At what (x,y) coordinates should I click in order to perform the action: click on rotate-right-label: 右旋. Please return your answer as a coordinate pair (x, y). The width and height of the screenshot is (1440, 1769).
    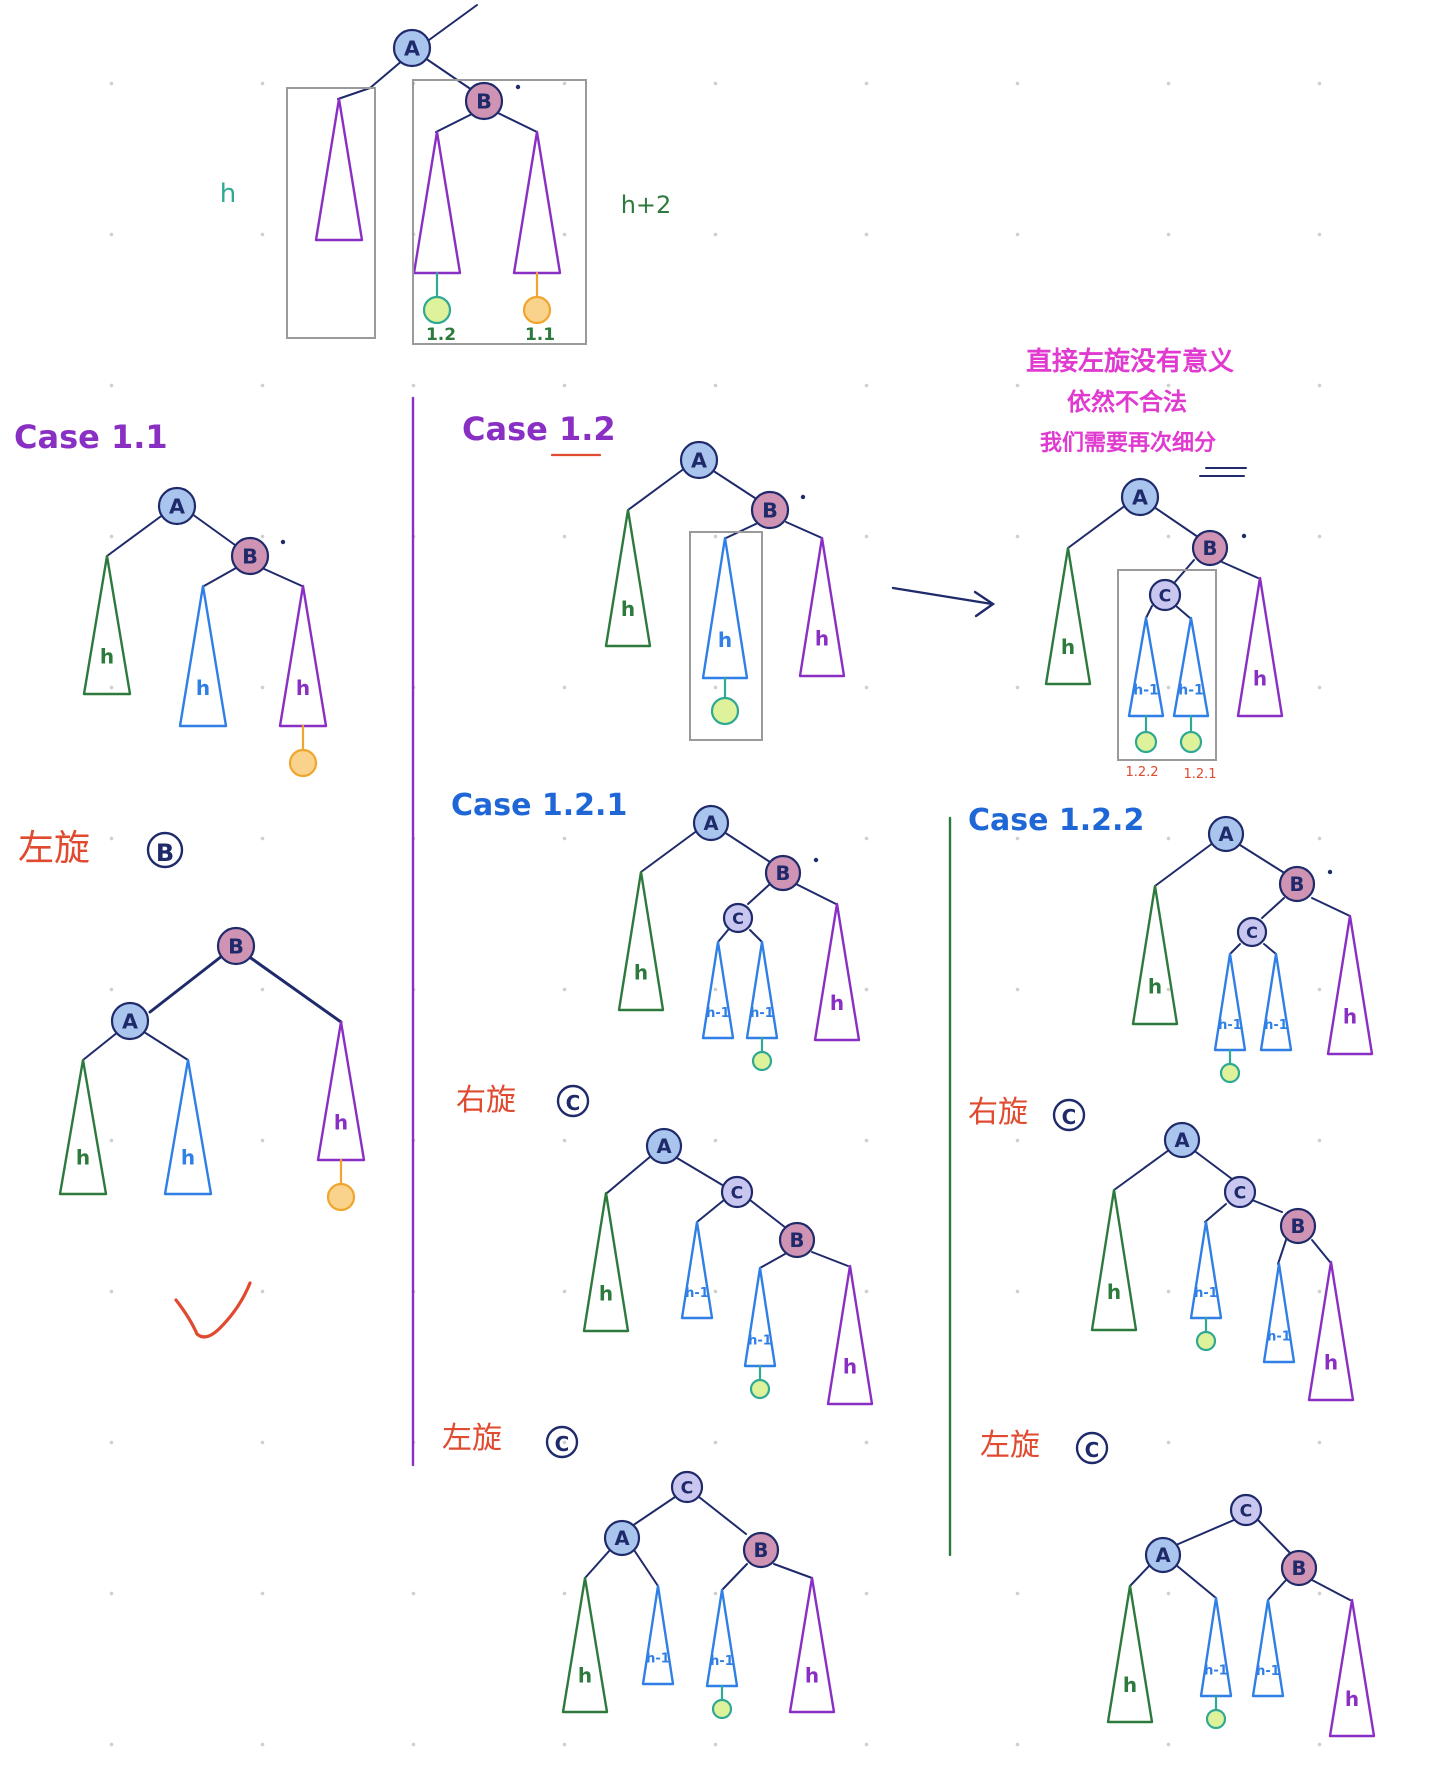
    Looking at the image, I should click on (486, 1100).